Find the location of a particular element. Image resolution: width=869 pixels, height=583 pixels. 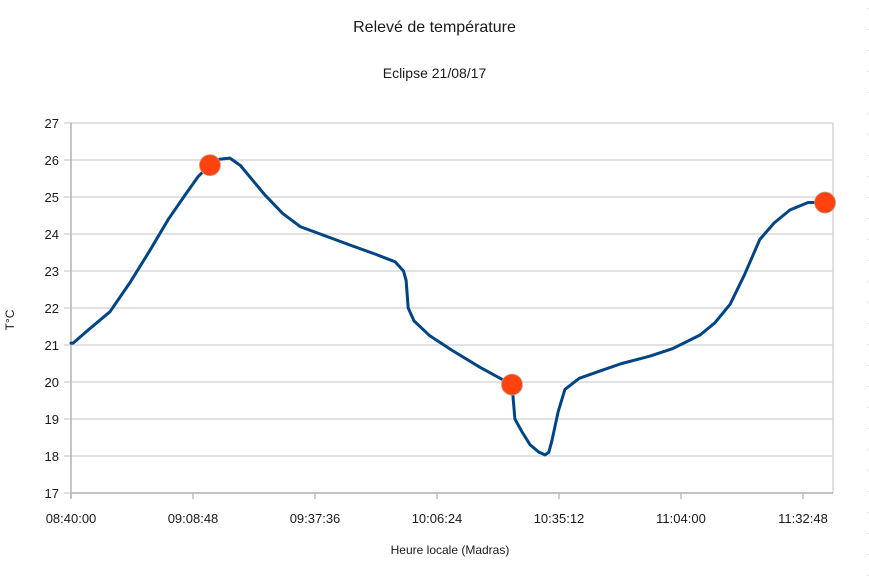

x-tick-label: 08:40:00 is located at coordinates (71, 518).